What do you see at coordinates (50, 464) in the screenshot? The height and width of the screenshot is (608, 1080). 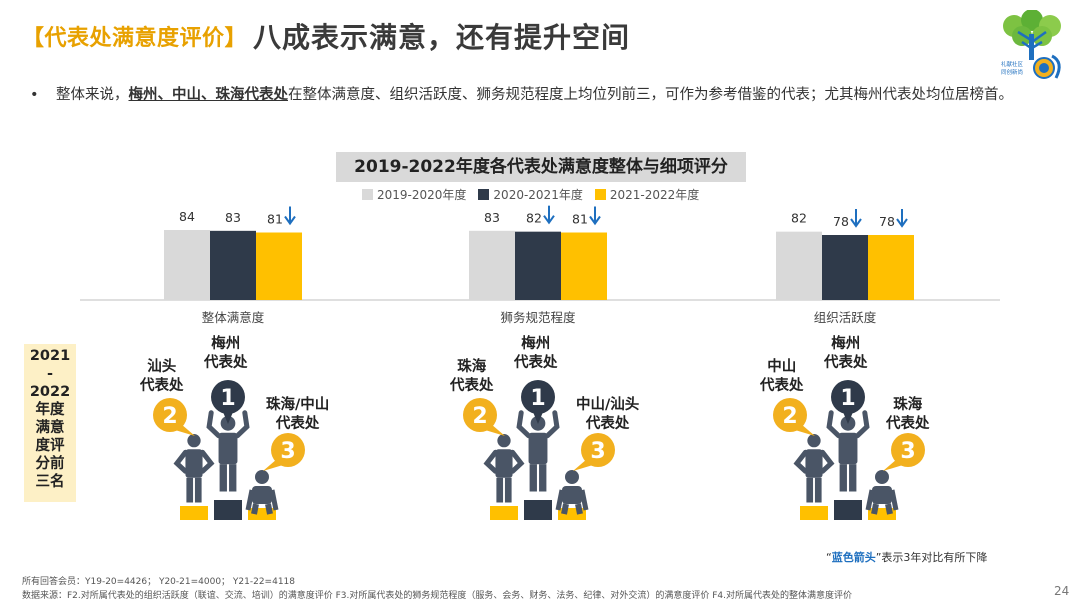 I see `rank-box-line: 分前` at bounding box center [50, 464].